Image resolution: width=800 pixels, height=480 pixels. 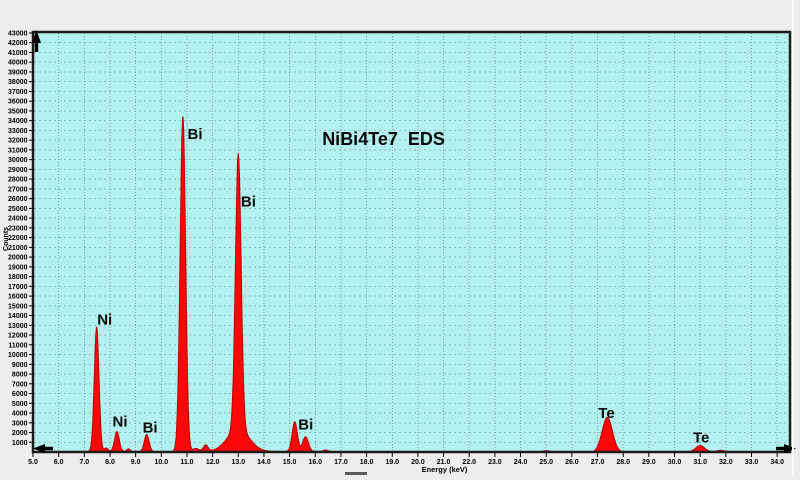 What do you see at coordinates (20, 394) in the screenshot?
I see `y-tick-label: 6000` at bounding box center [20, 394].